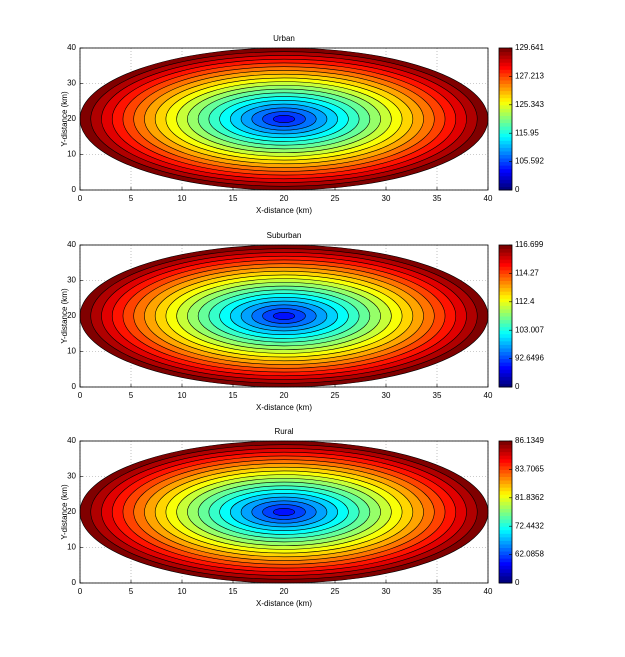  Describe the element at coordinates (233, 591) in the screenshot. I see `x-tick-label: 15` at that location.